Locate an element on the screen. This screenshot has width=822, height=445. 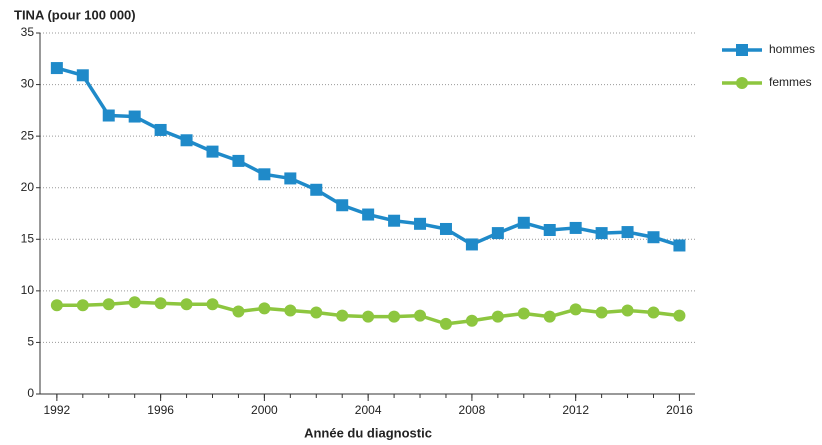
y-tick-label: 35 is located at coordinates (28, 32).